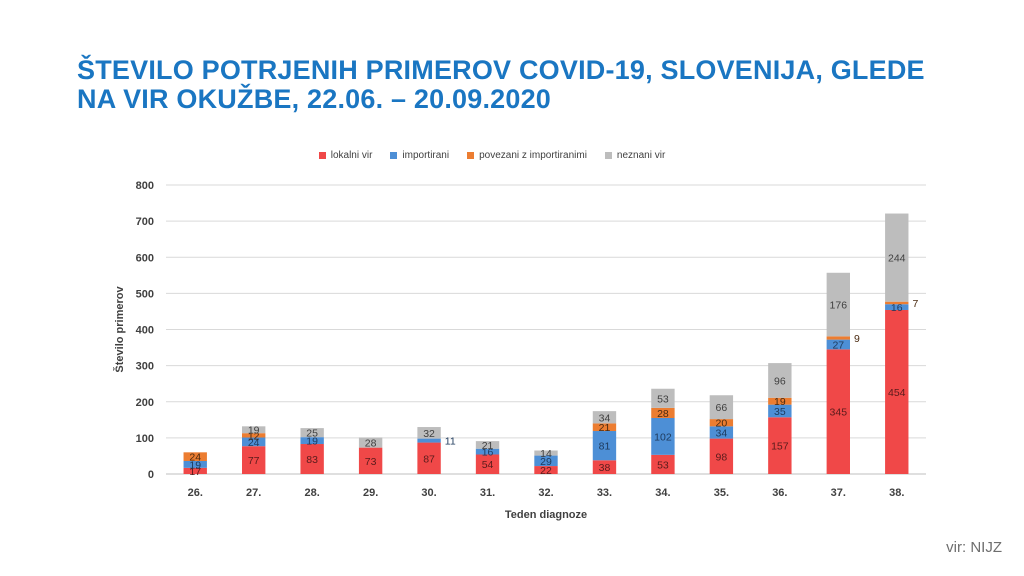  I want to click on data-label: 11, so click(450, 442).